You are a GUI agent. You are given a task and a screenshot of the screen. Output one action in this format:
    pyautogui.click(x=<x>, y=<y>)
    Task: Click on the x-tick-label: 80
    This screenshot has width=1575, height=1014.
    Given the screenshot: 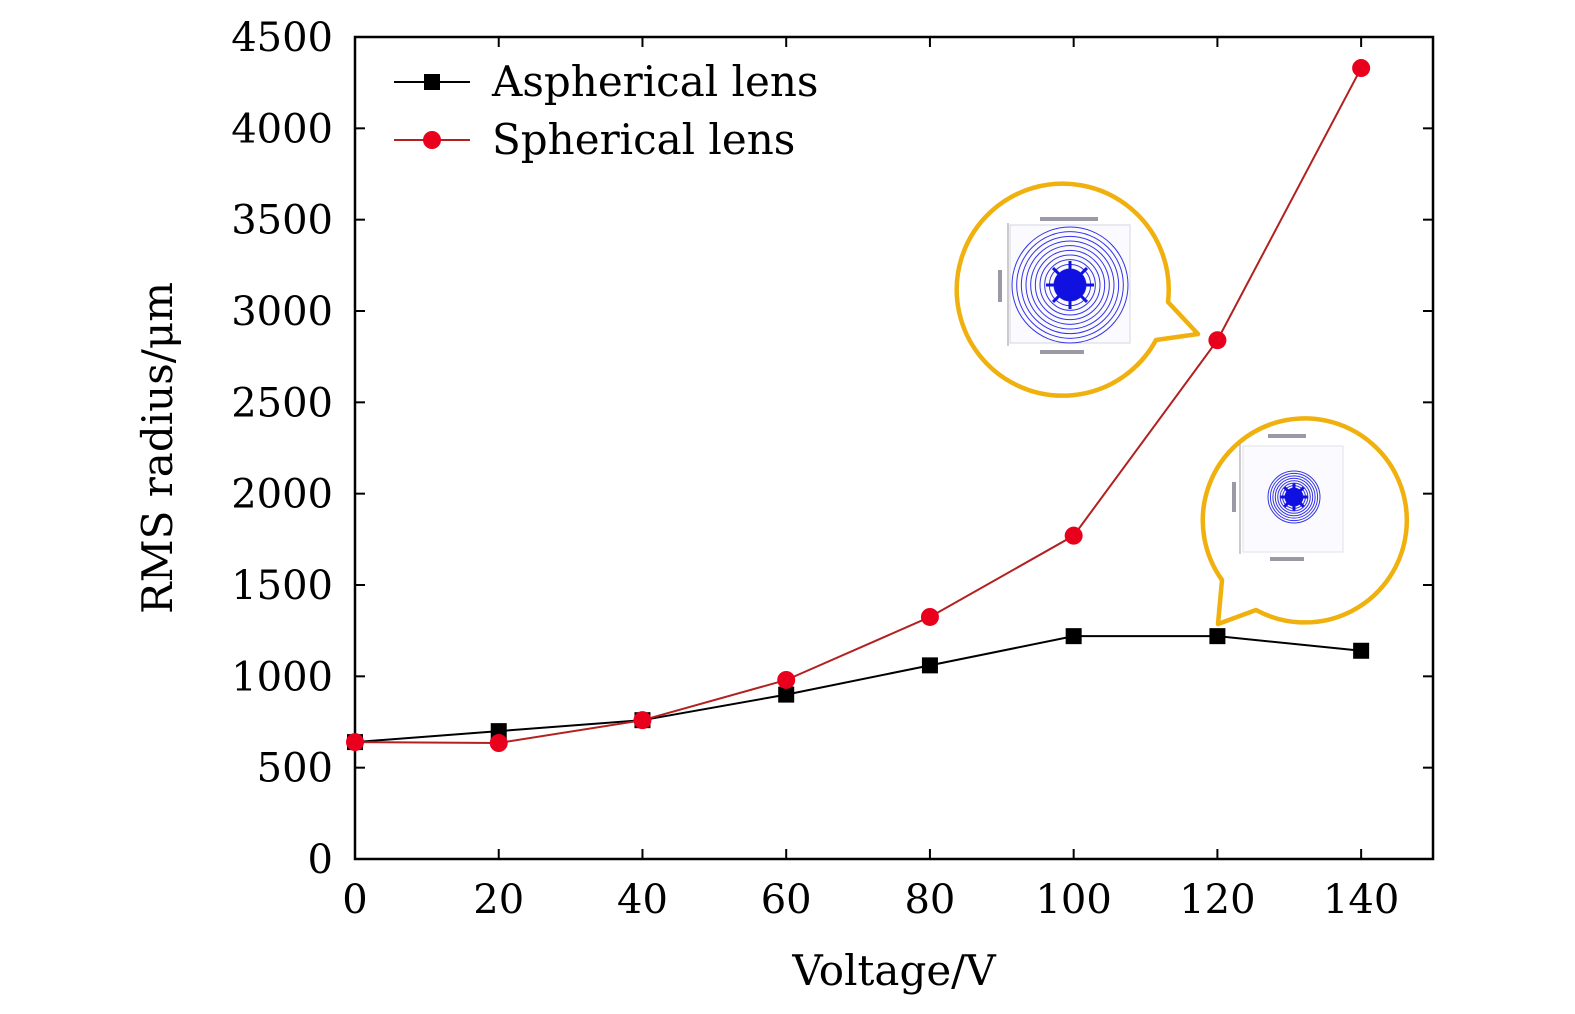 What is the action you would take?
    pyautogui.click(x=929, y=900)
    